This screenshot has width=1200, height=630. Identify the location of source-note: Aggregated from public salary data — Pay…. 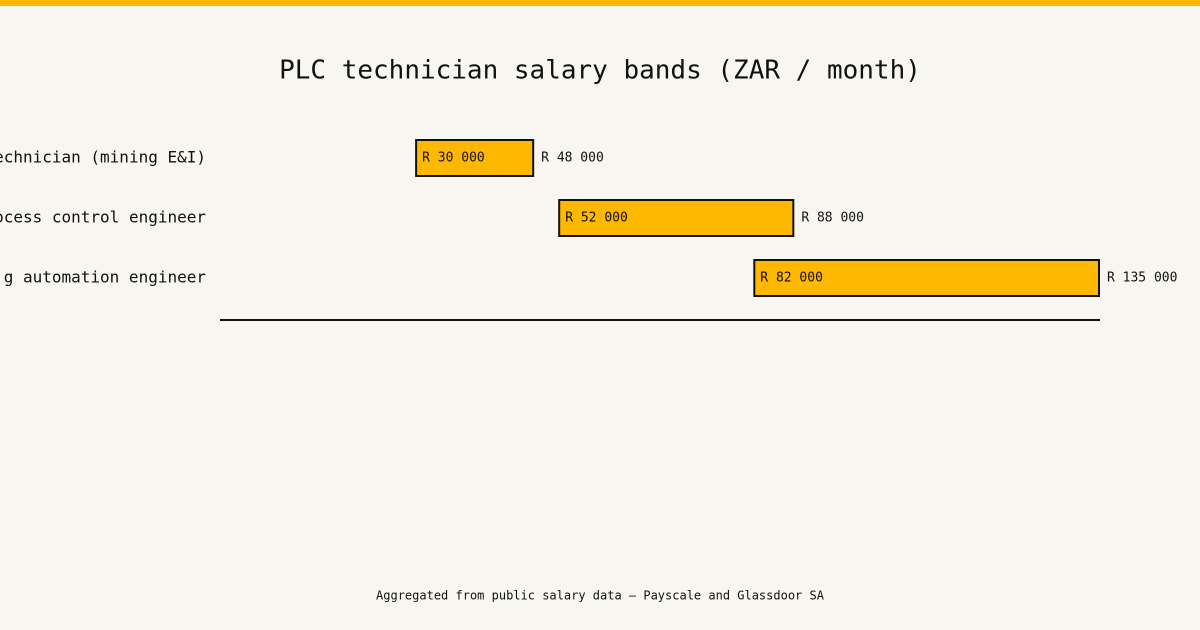
(600, 596).